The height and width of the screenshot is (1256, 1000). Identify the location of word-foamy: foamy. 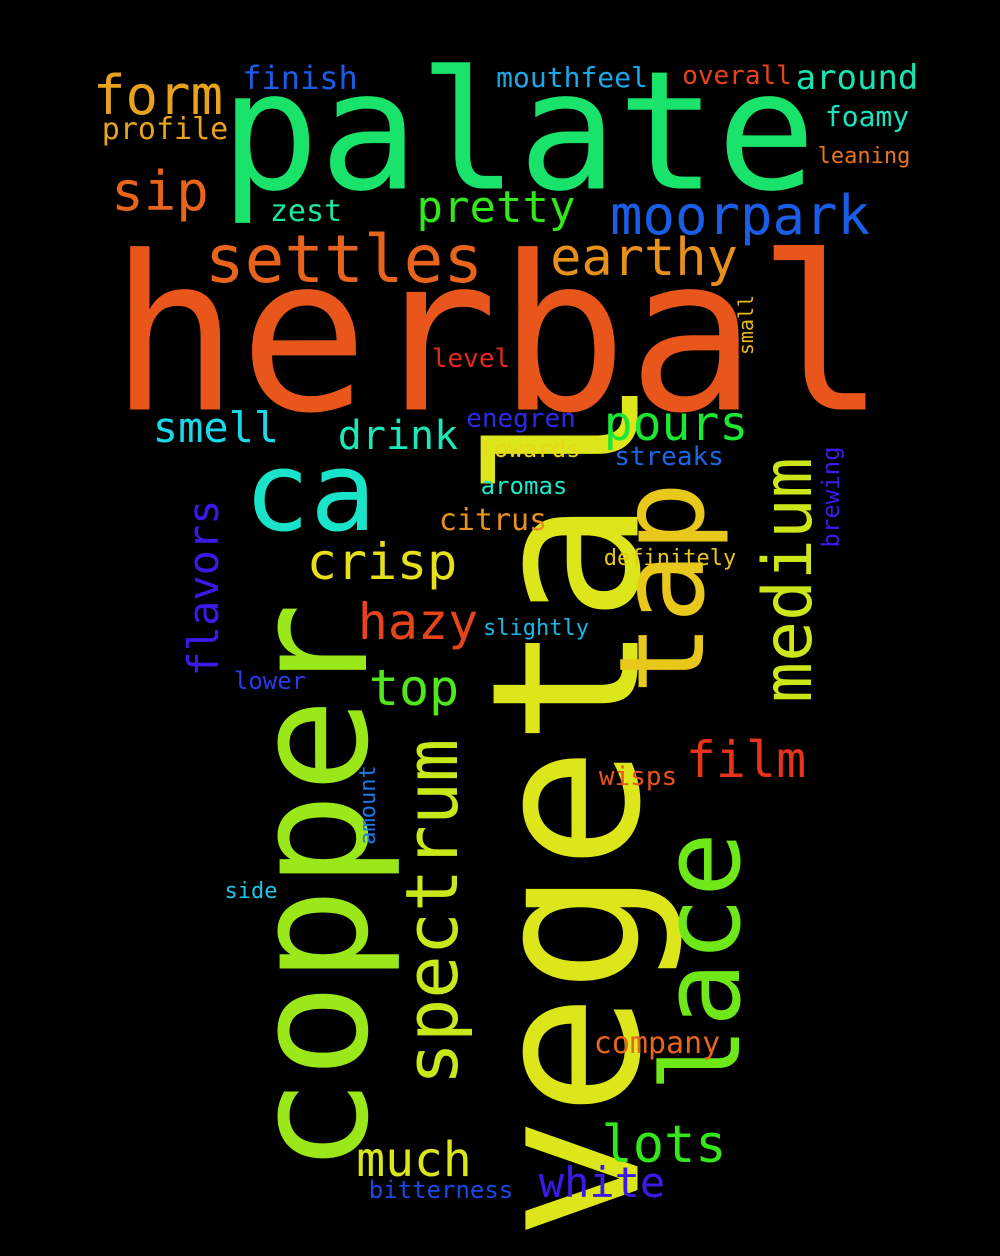
(867, 116).